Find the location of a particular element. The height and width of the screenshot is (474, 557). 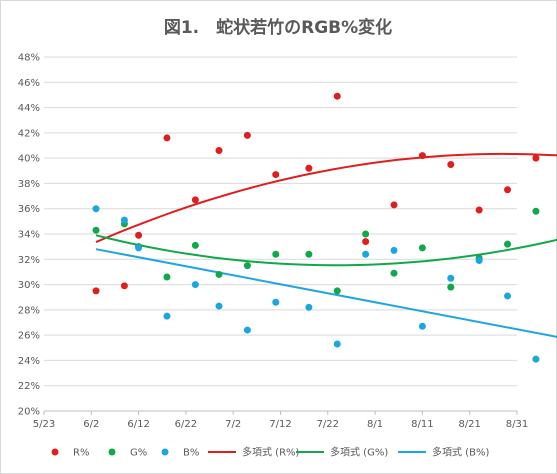

legend-label: G% is located at coordinates (138, 453).